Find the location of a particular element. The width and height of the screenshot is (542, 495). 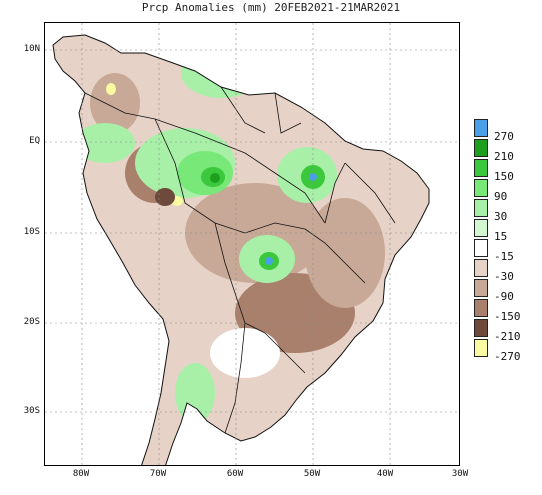

lat-label-10n: 10N is located at coordinates (31, 49).